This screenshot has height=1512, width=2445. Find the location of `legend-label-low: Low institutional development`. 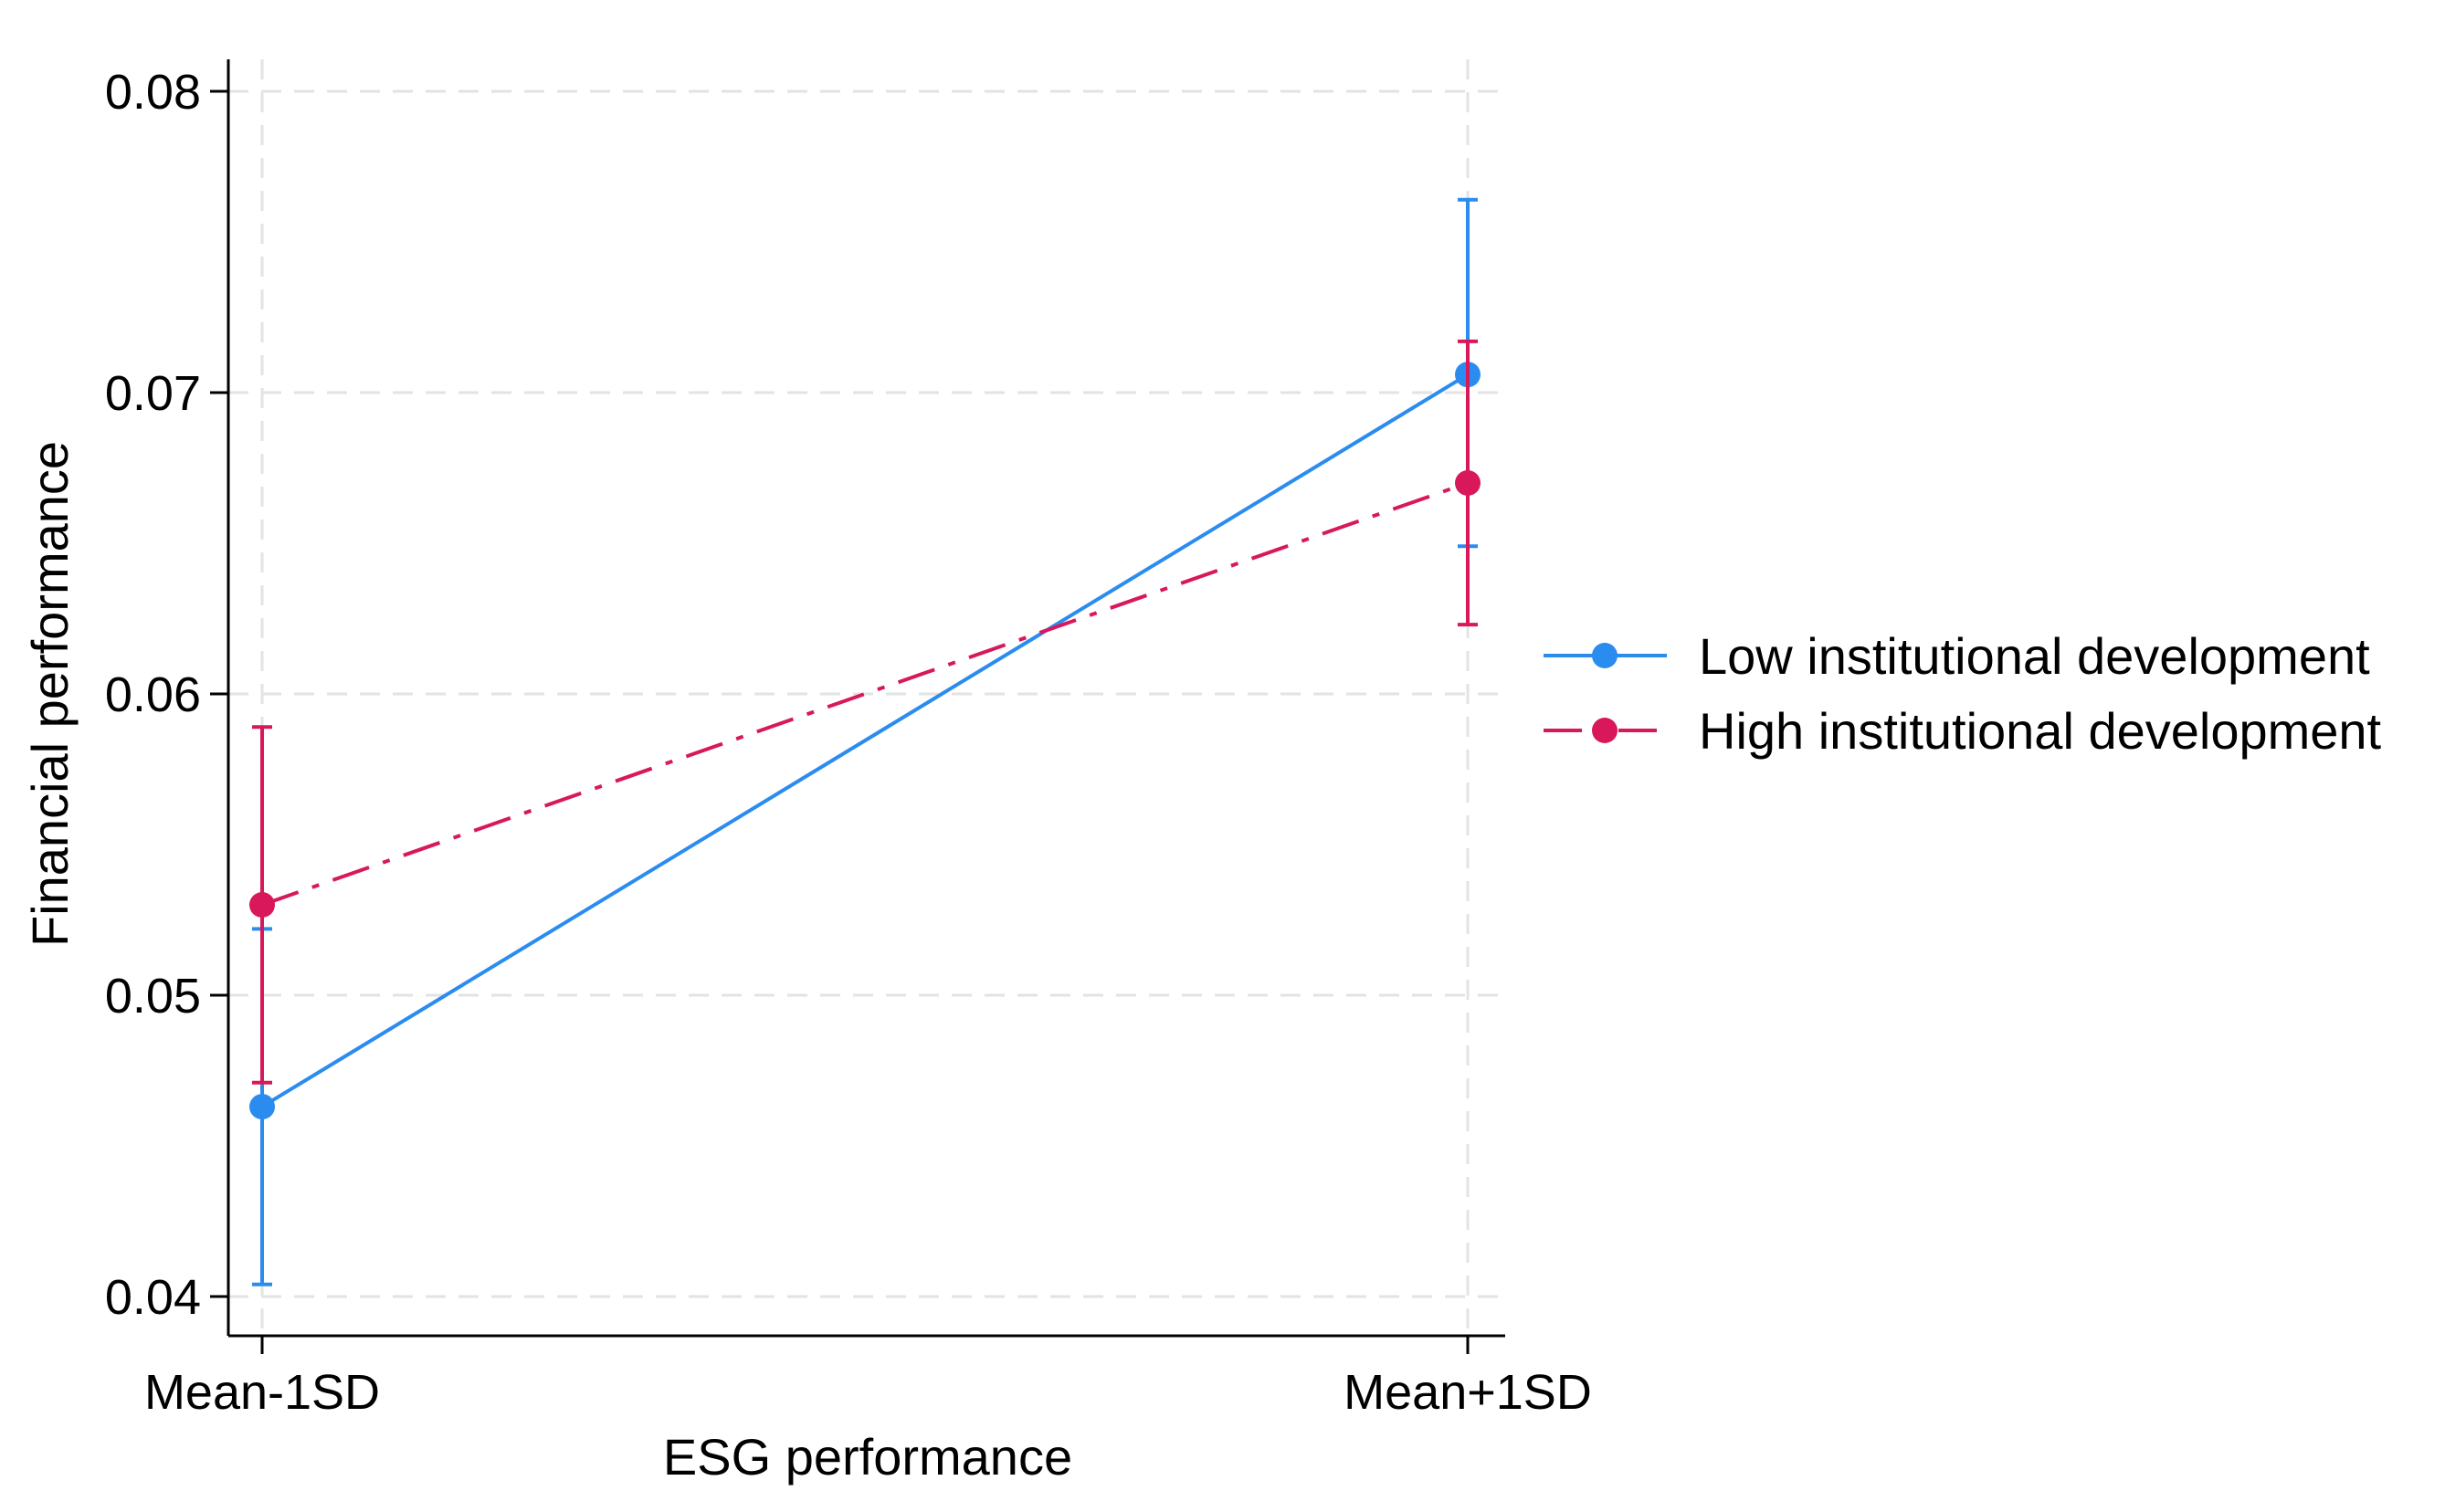

legend-label-low: Low institutional development is located at coordinates (2035, 656).